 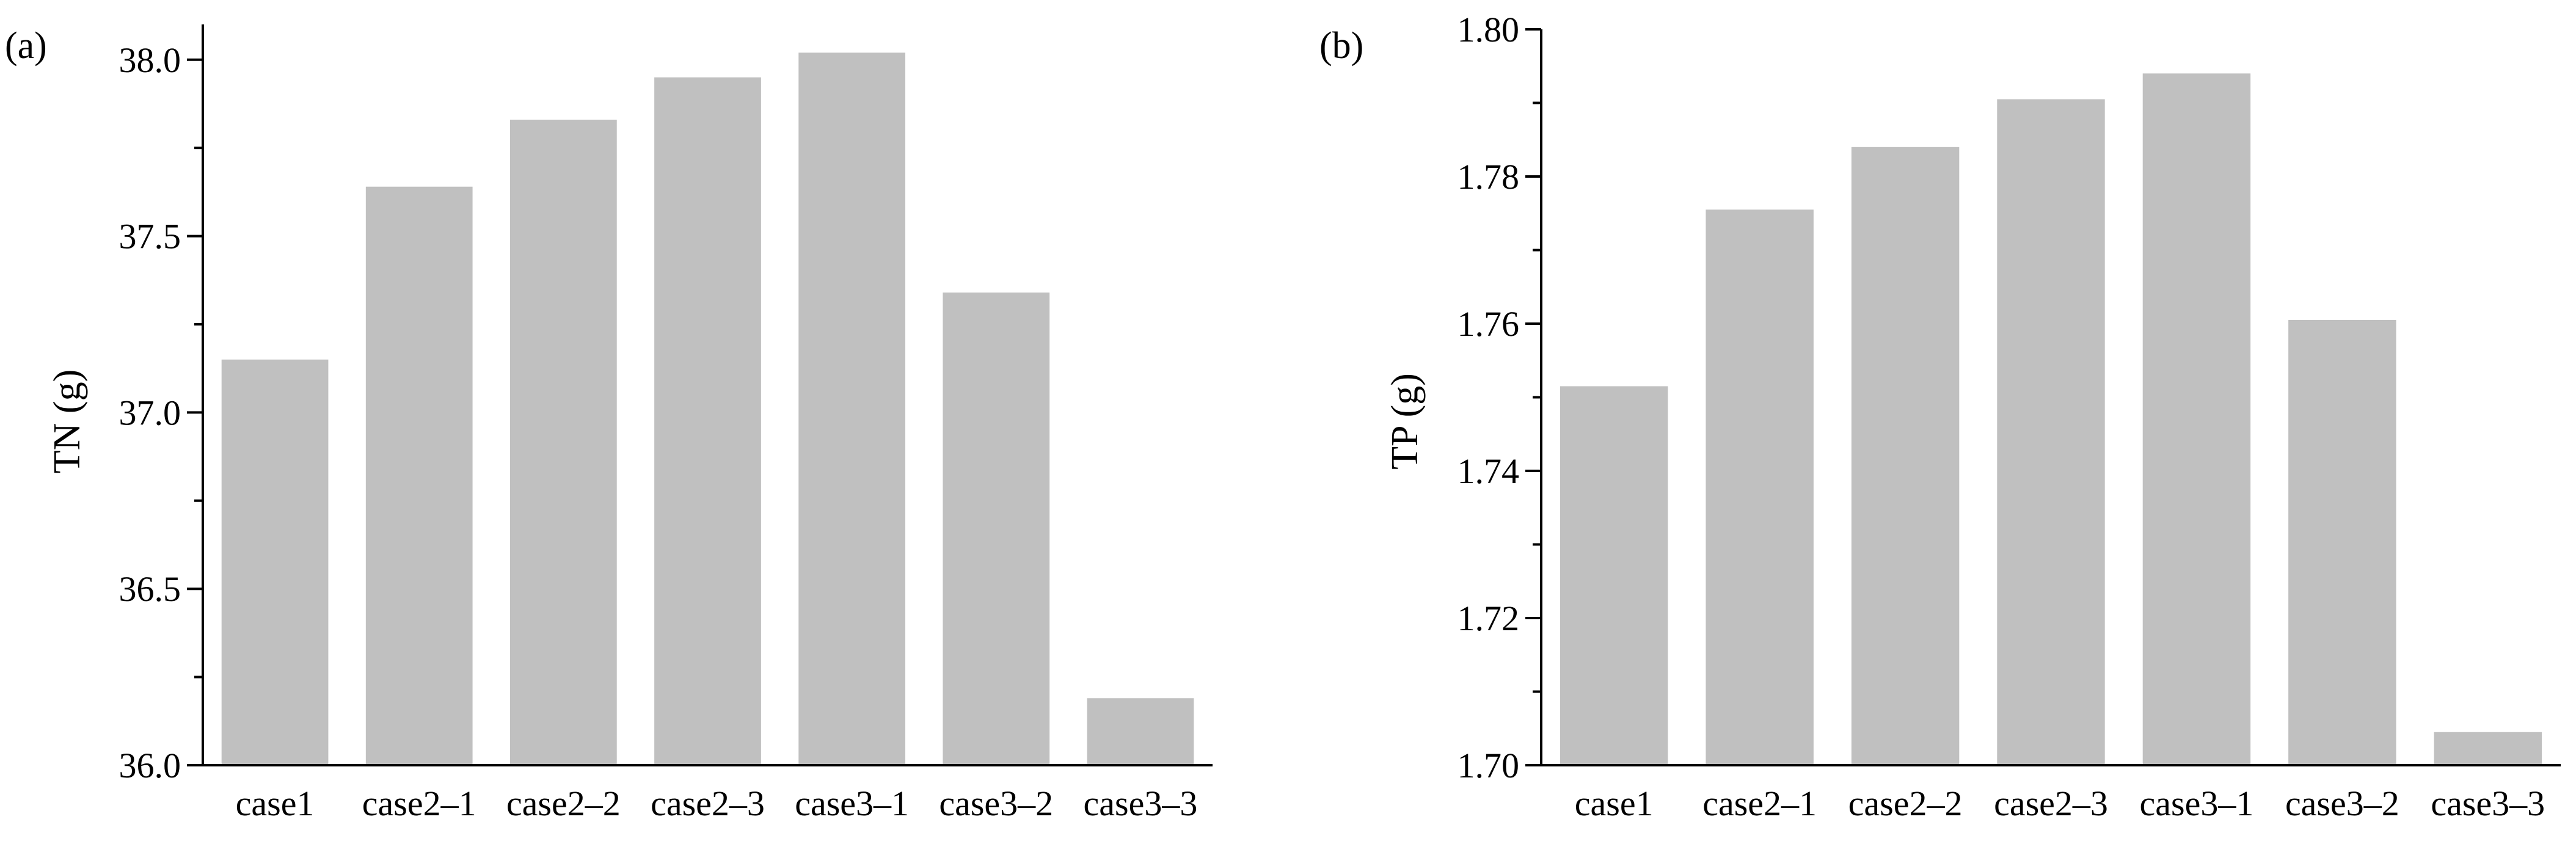 What do you see at coordinates (1489, 324) in the screenshot?
I see `y-tick-label: 1.76` at bounding box center [1489, 324].